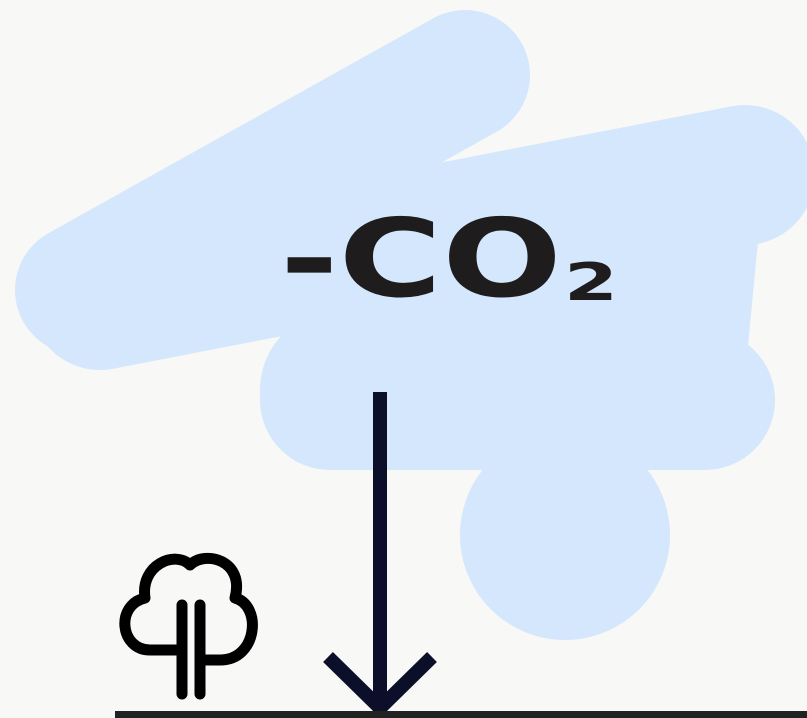  What do you see at coordinates (188, 609) in the screenshot?
I see `tree-crown` at bounding box center [188, 609].